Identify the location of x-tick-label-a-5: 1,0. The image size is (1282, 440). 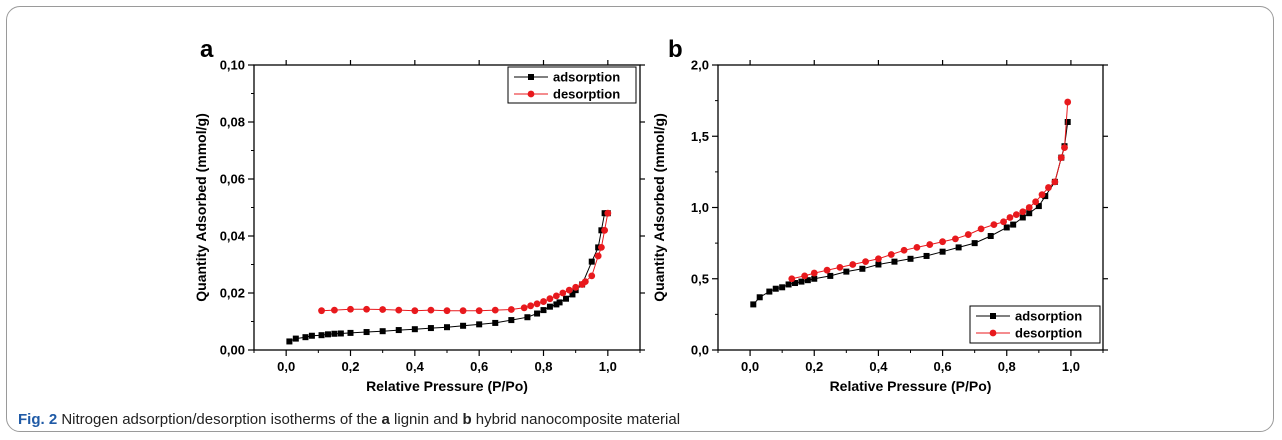
(608, 366).